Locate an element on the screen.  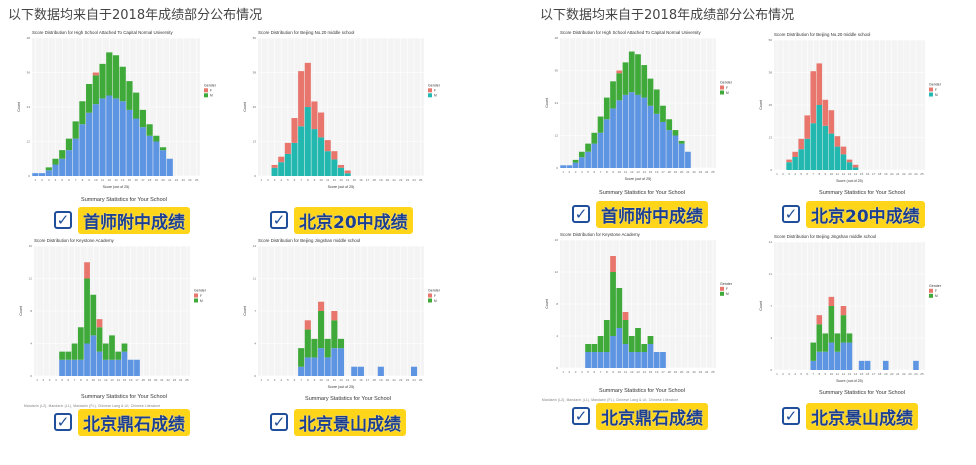
y-tick-label: 4 is located at coordinates (771, 338).